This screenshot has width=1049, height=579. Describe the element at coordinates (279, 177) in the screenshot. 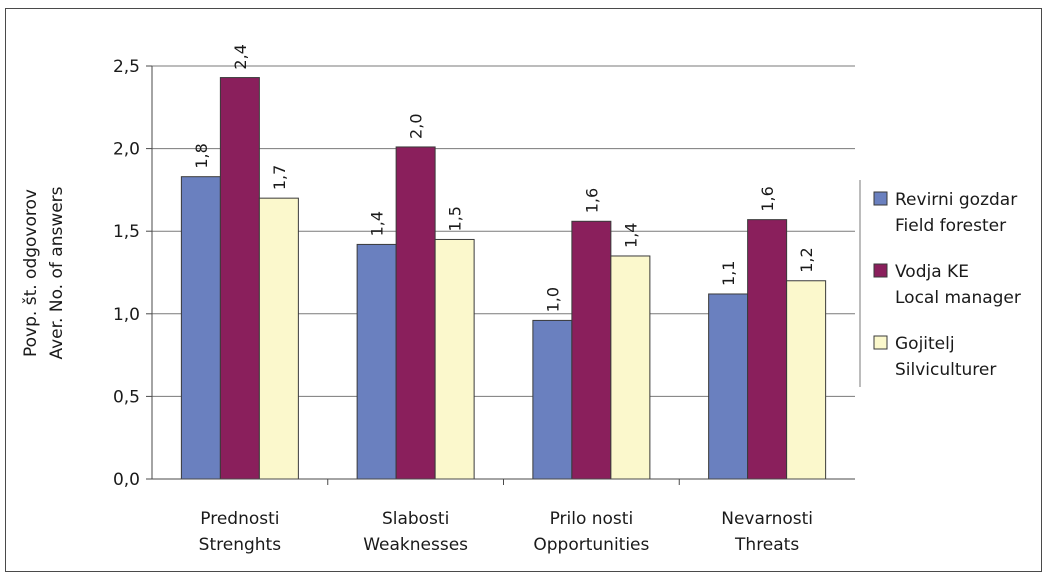

I see `data-label: 1,7` at that location.